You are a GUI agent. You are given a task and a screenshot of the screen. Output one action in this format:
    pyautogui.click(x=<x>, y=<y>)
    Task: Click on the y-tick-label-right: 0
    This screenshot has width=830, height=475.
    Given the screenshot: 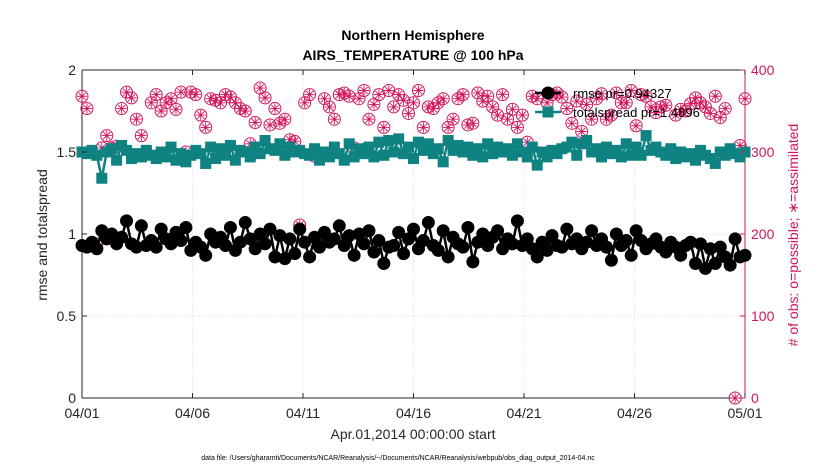 What is the action you would take?
    pyautogui.click(x=755, y=398)
    